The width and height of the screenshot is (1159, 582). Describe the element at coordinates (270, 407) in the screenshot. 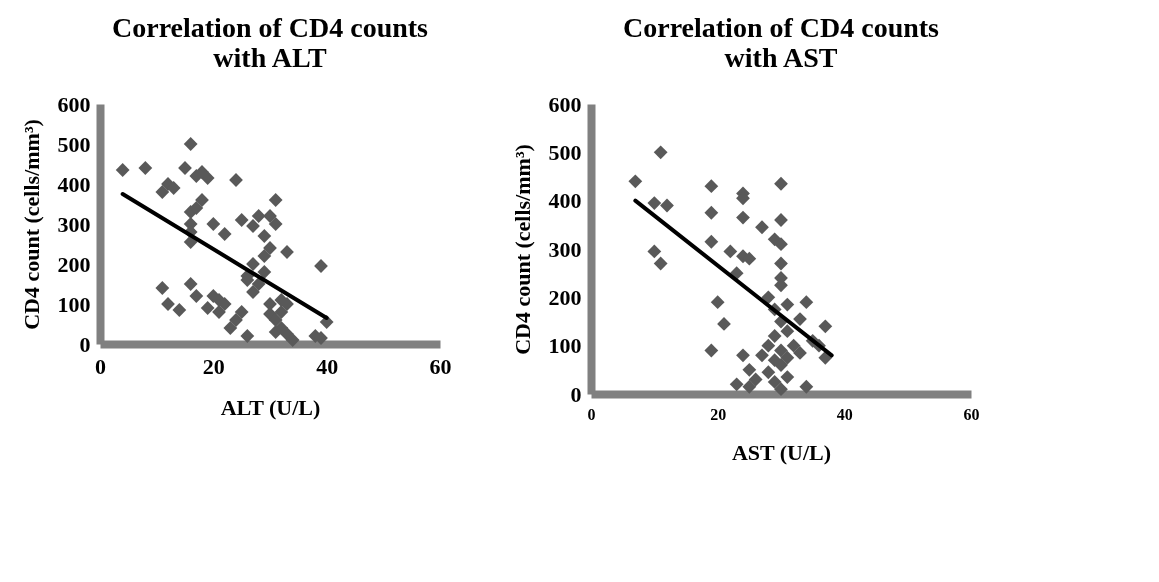

I see `x-axis-title: ALT (U/L)` at that location.